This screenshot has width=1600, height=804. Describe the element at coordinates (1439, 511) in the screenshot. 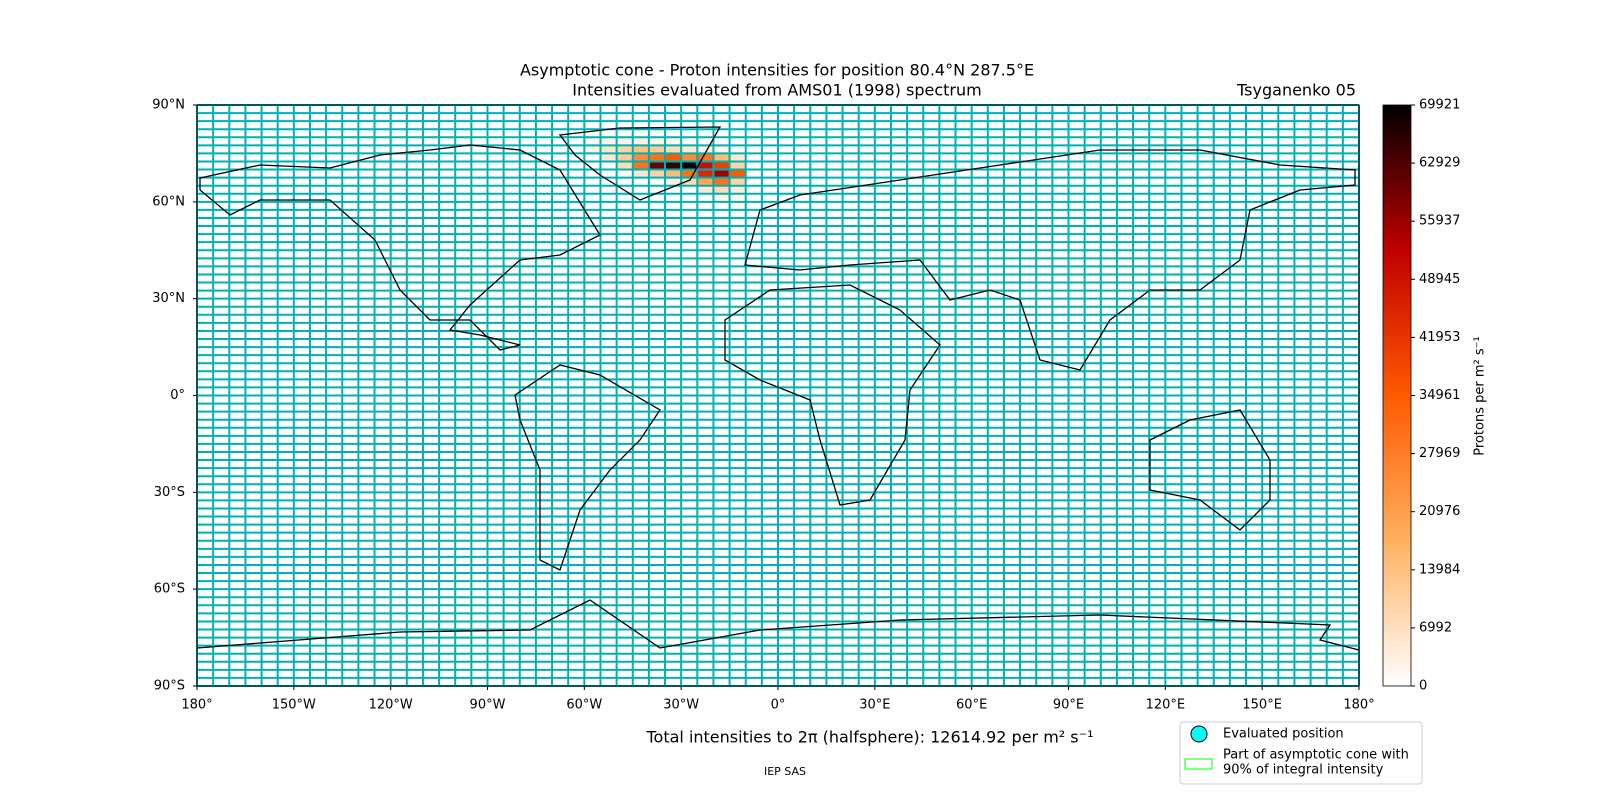

I see `colorbar-tick-label: 20976` at that location.